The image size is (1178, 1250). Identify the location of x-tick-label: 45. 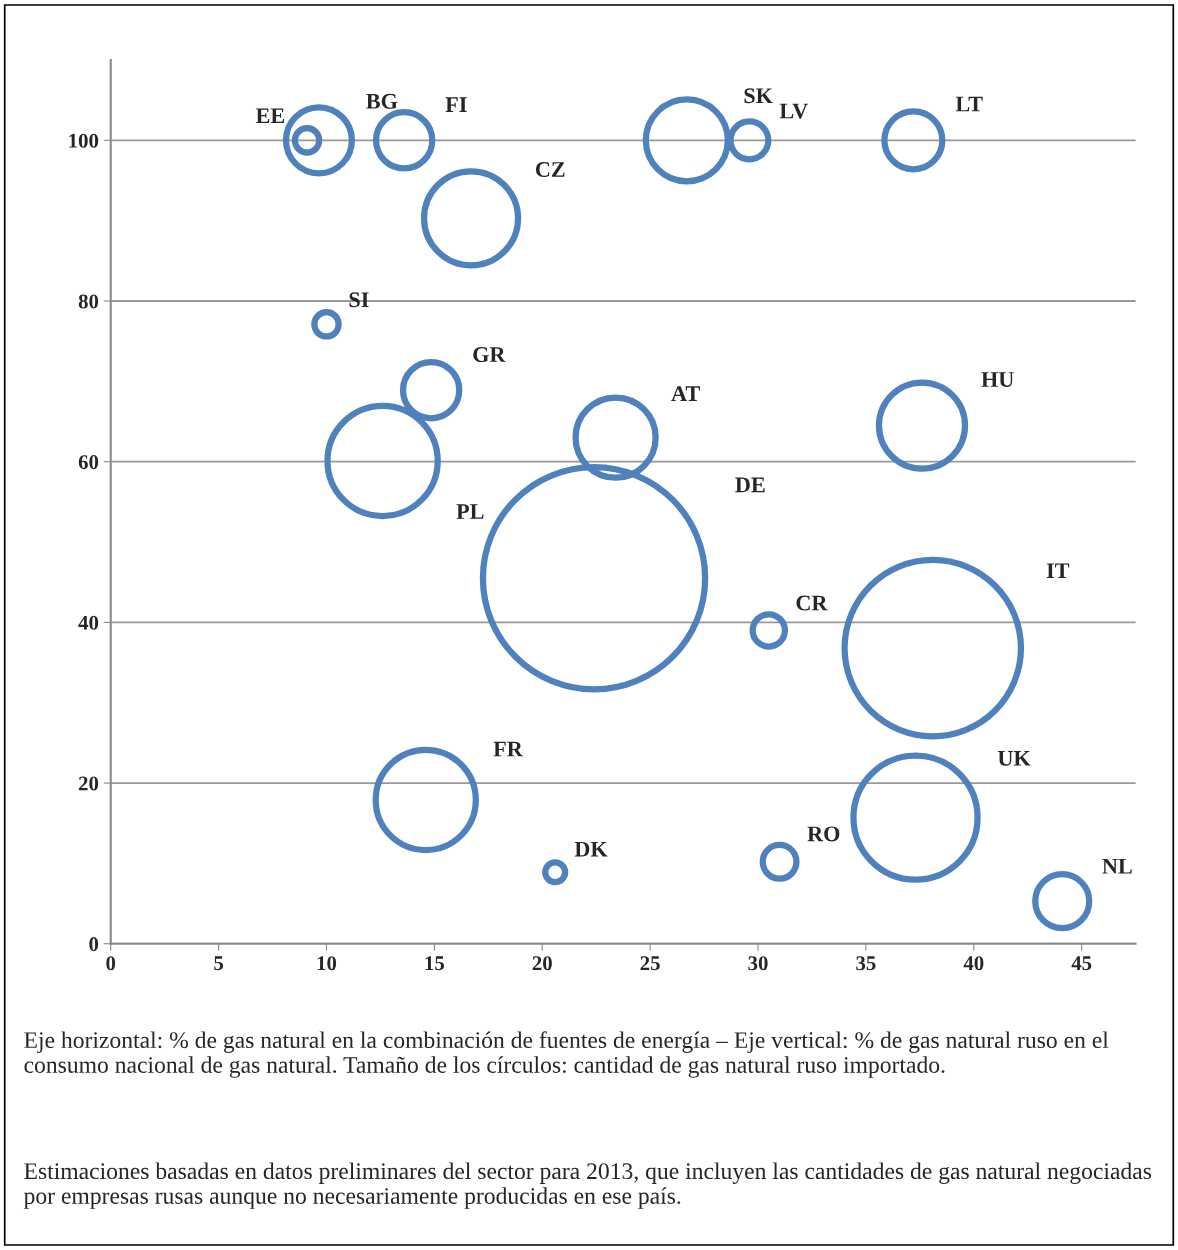
(1081, 963).